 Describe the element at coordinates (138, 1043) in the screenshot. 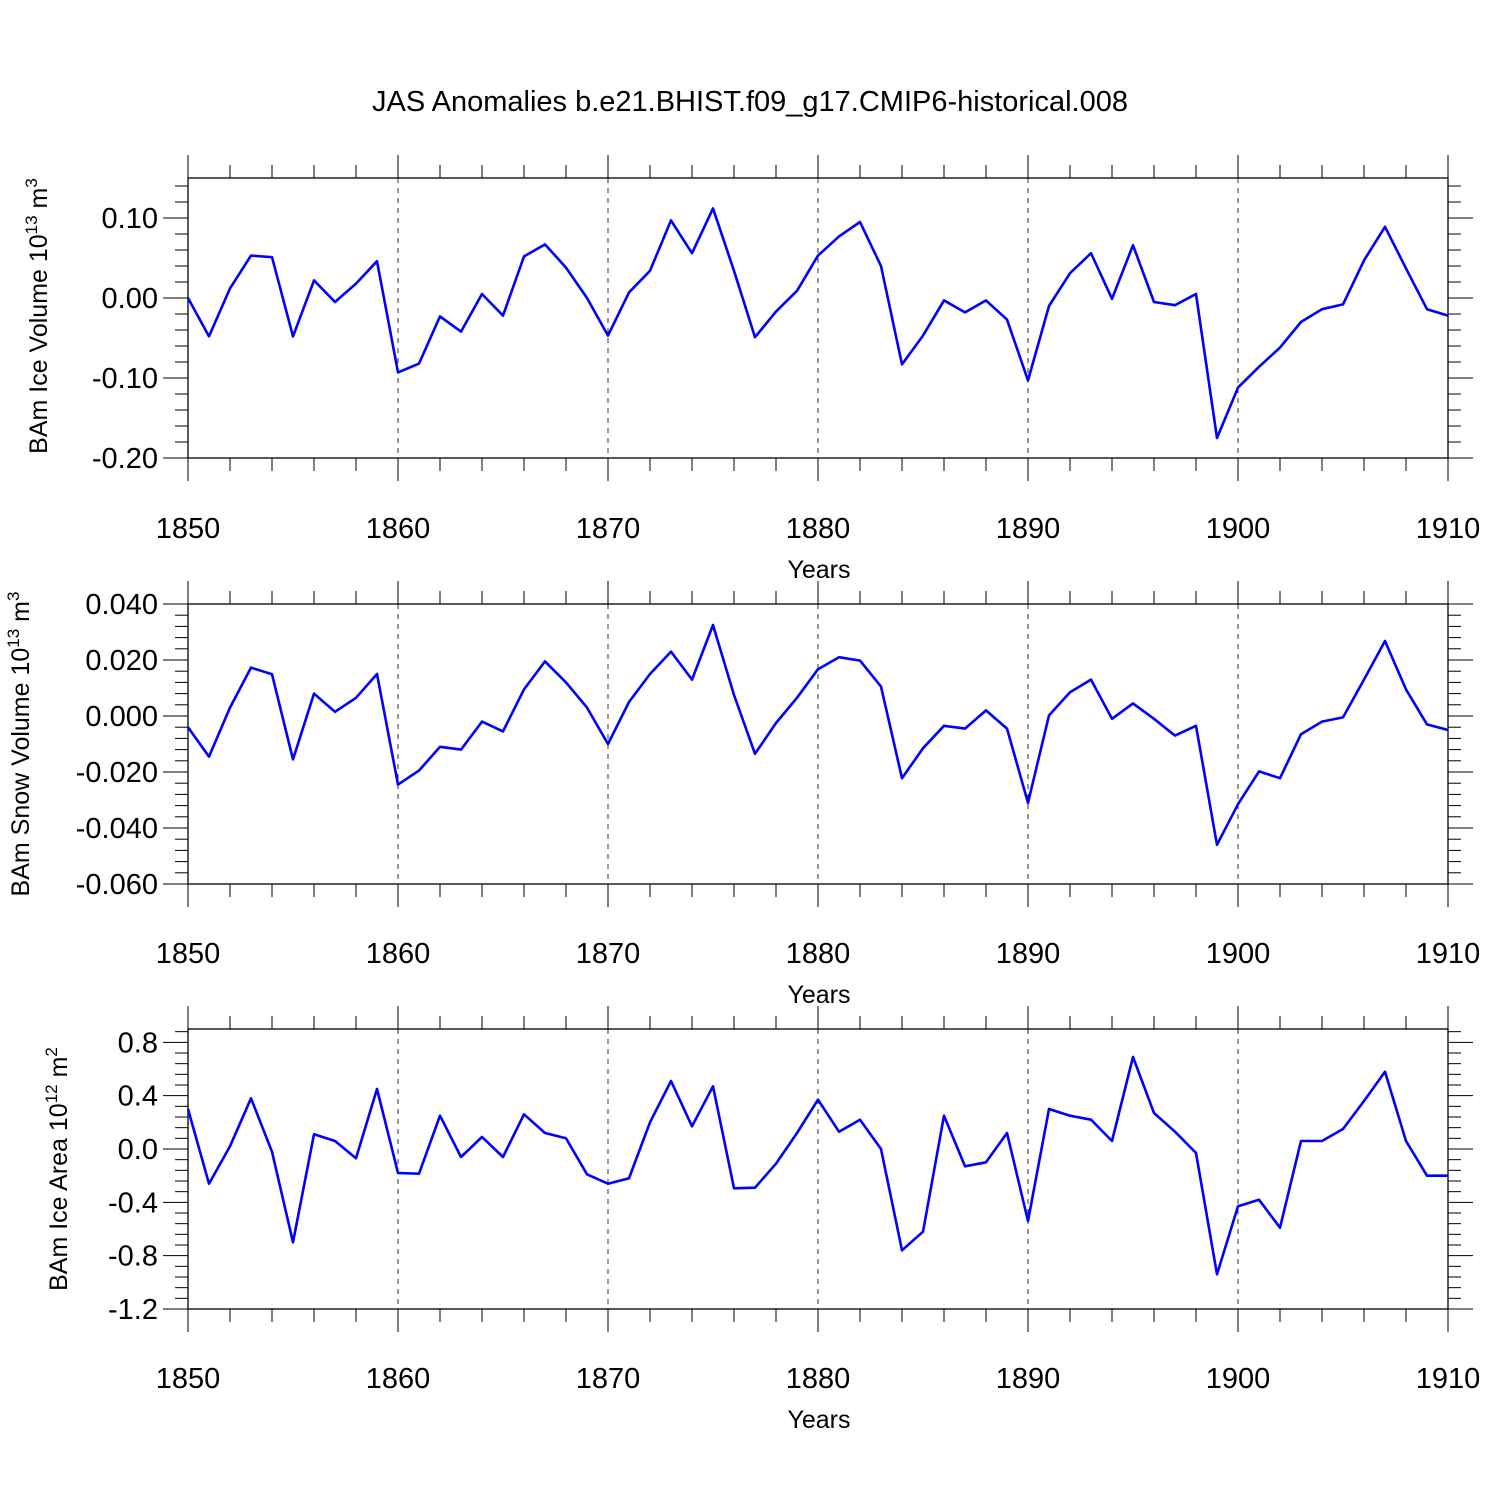

I see `y-tick-label: 0.8` at that location.